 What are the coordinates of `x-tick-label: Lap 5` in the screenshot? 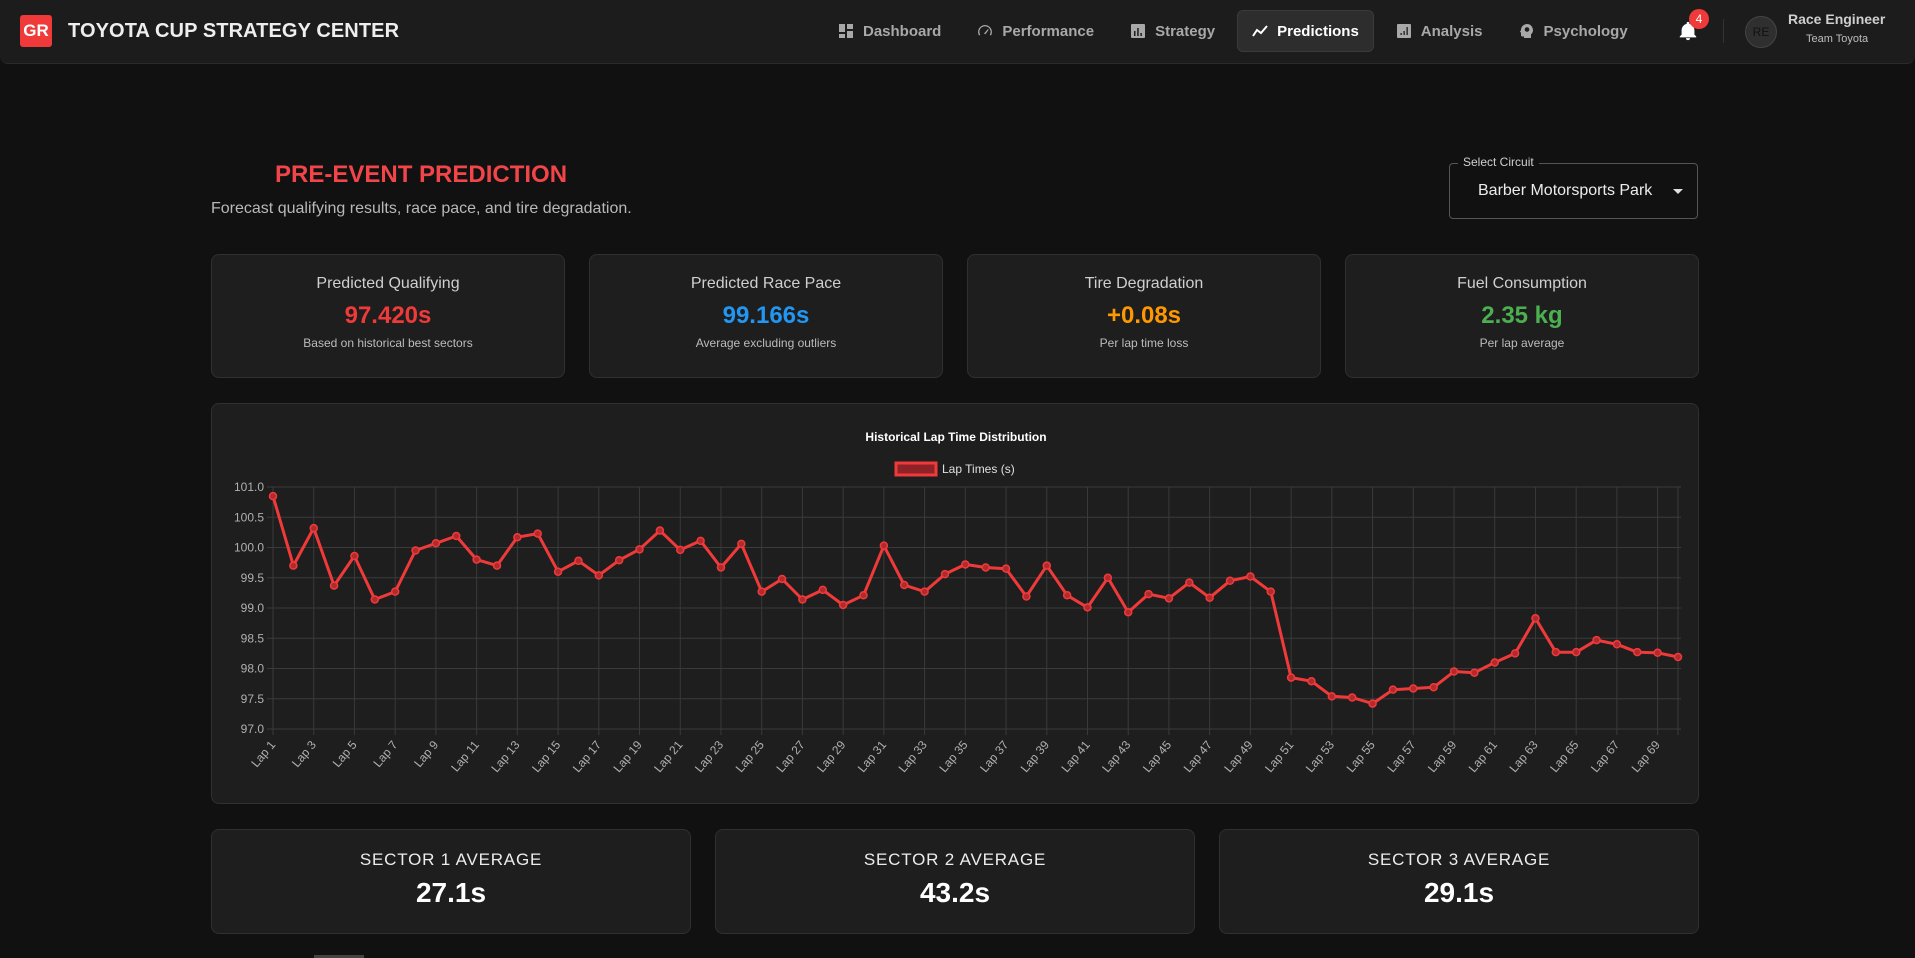 It's located at (345, 754).